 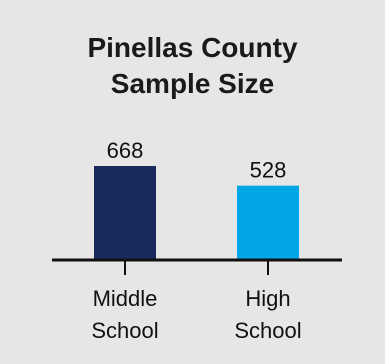 I want to click on x-ticks-group, so click(x=196, y=267).